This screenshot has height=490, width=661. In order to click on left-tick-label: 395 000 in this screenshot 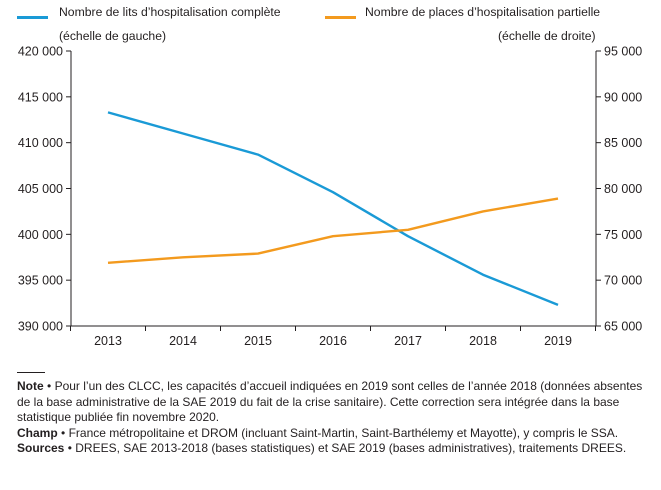, I will do `click(40, 281)`.